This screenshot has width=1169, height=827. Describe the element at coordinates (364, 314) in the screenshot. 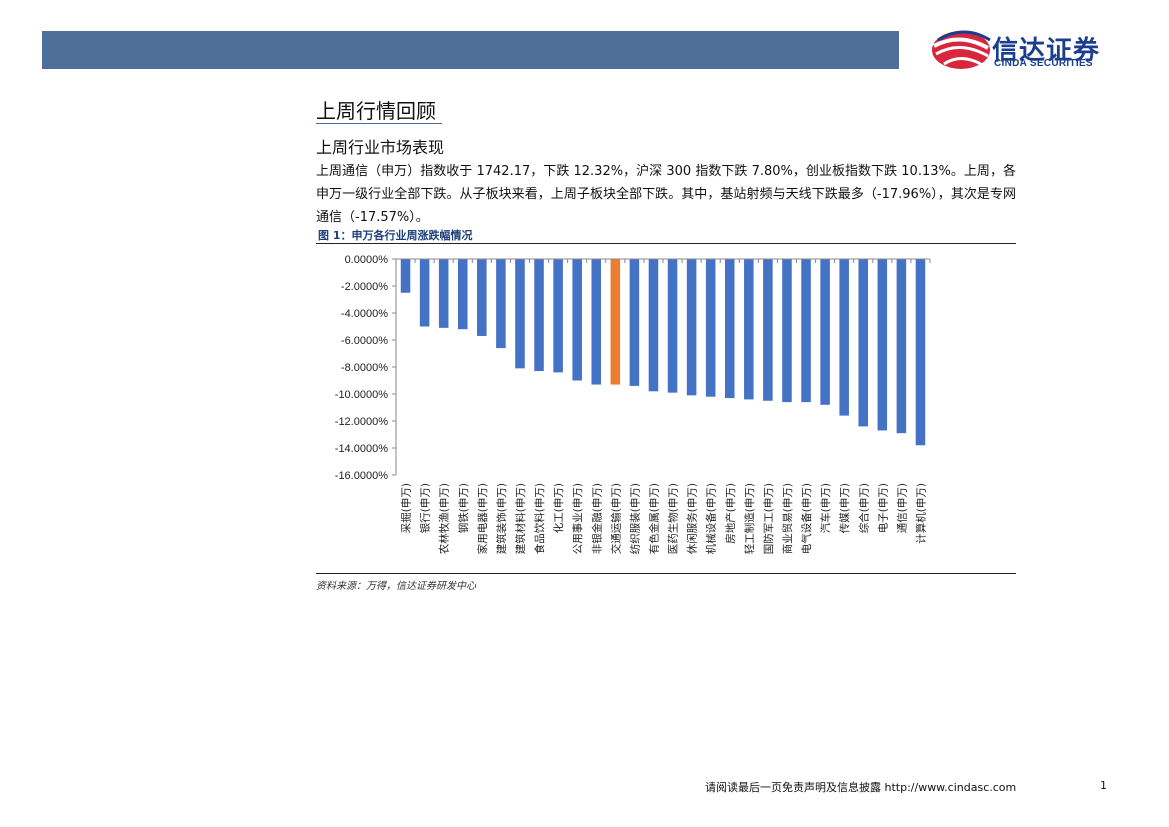

I see `y-tick-label: -4.0000%` at that location.